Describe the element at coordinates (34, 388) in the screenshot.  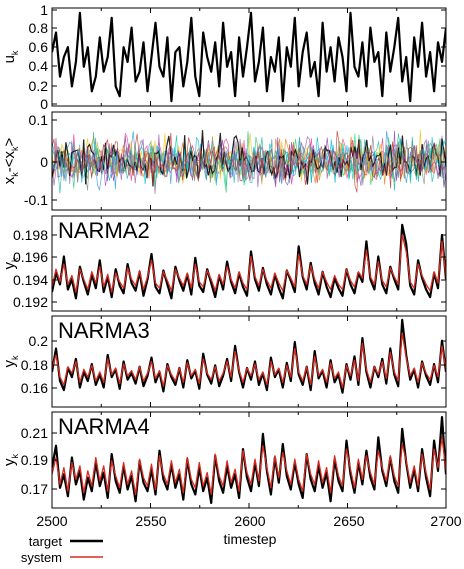
I see `y-tick-label: 0.16` at that location.